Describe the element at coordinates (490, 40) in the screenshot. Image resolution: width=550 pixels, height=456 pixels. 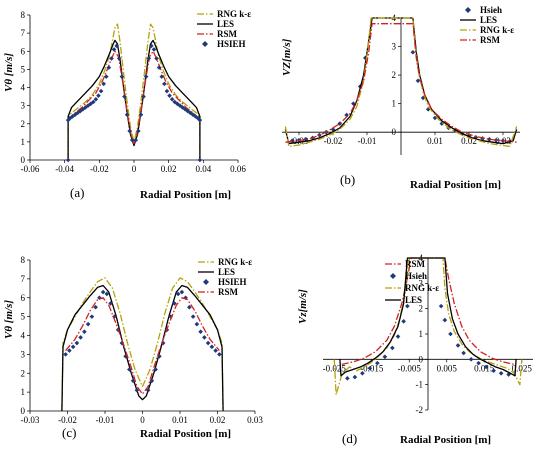
I see `legend-label: RSM` at that location.